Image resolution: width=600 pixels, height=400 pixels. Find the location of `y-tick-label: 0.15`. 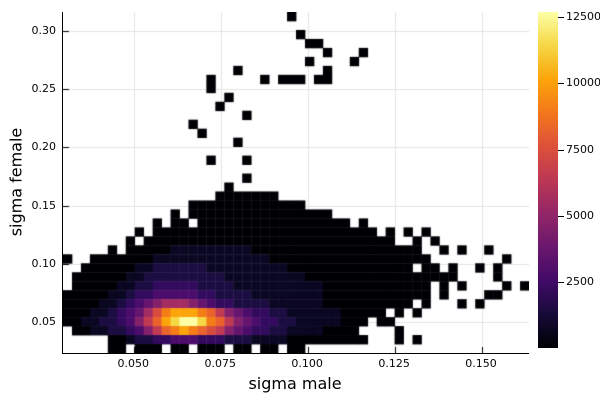

y-tick-label: 0.15 is located at coordinates (44, 205).